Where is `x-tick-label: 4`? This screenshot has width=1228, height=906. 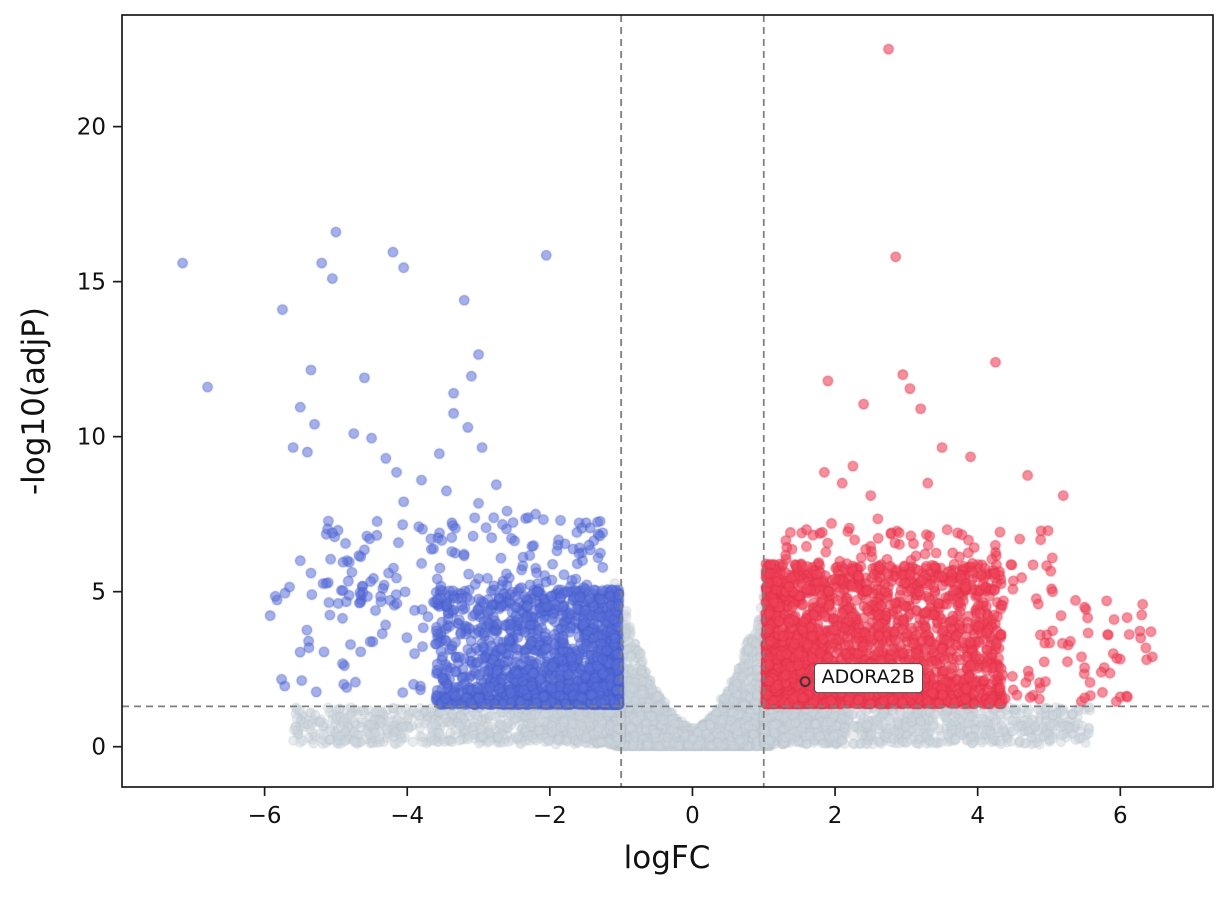 x-tick-label: 4 is located at coordinates (977, 816).